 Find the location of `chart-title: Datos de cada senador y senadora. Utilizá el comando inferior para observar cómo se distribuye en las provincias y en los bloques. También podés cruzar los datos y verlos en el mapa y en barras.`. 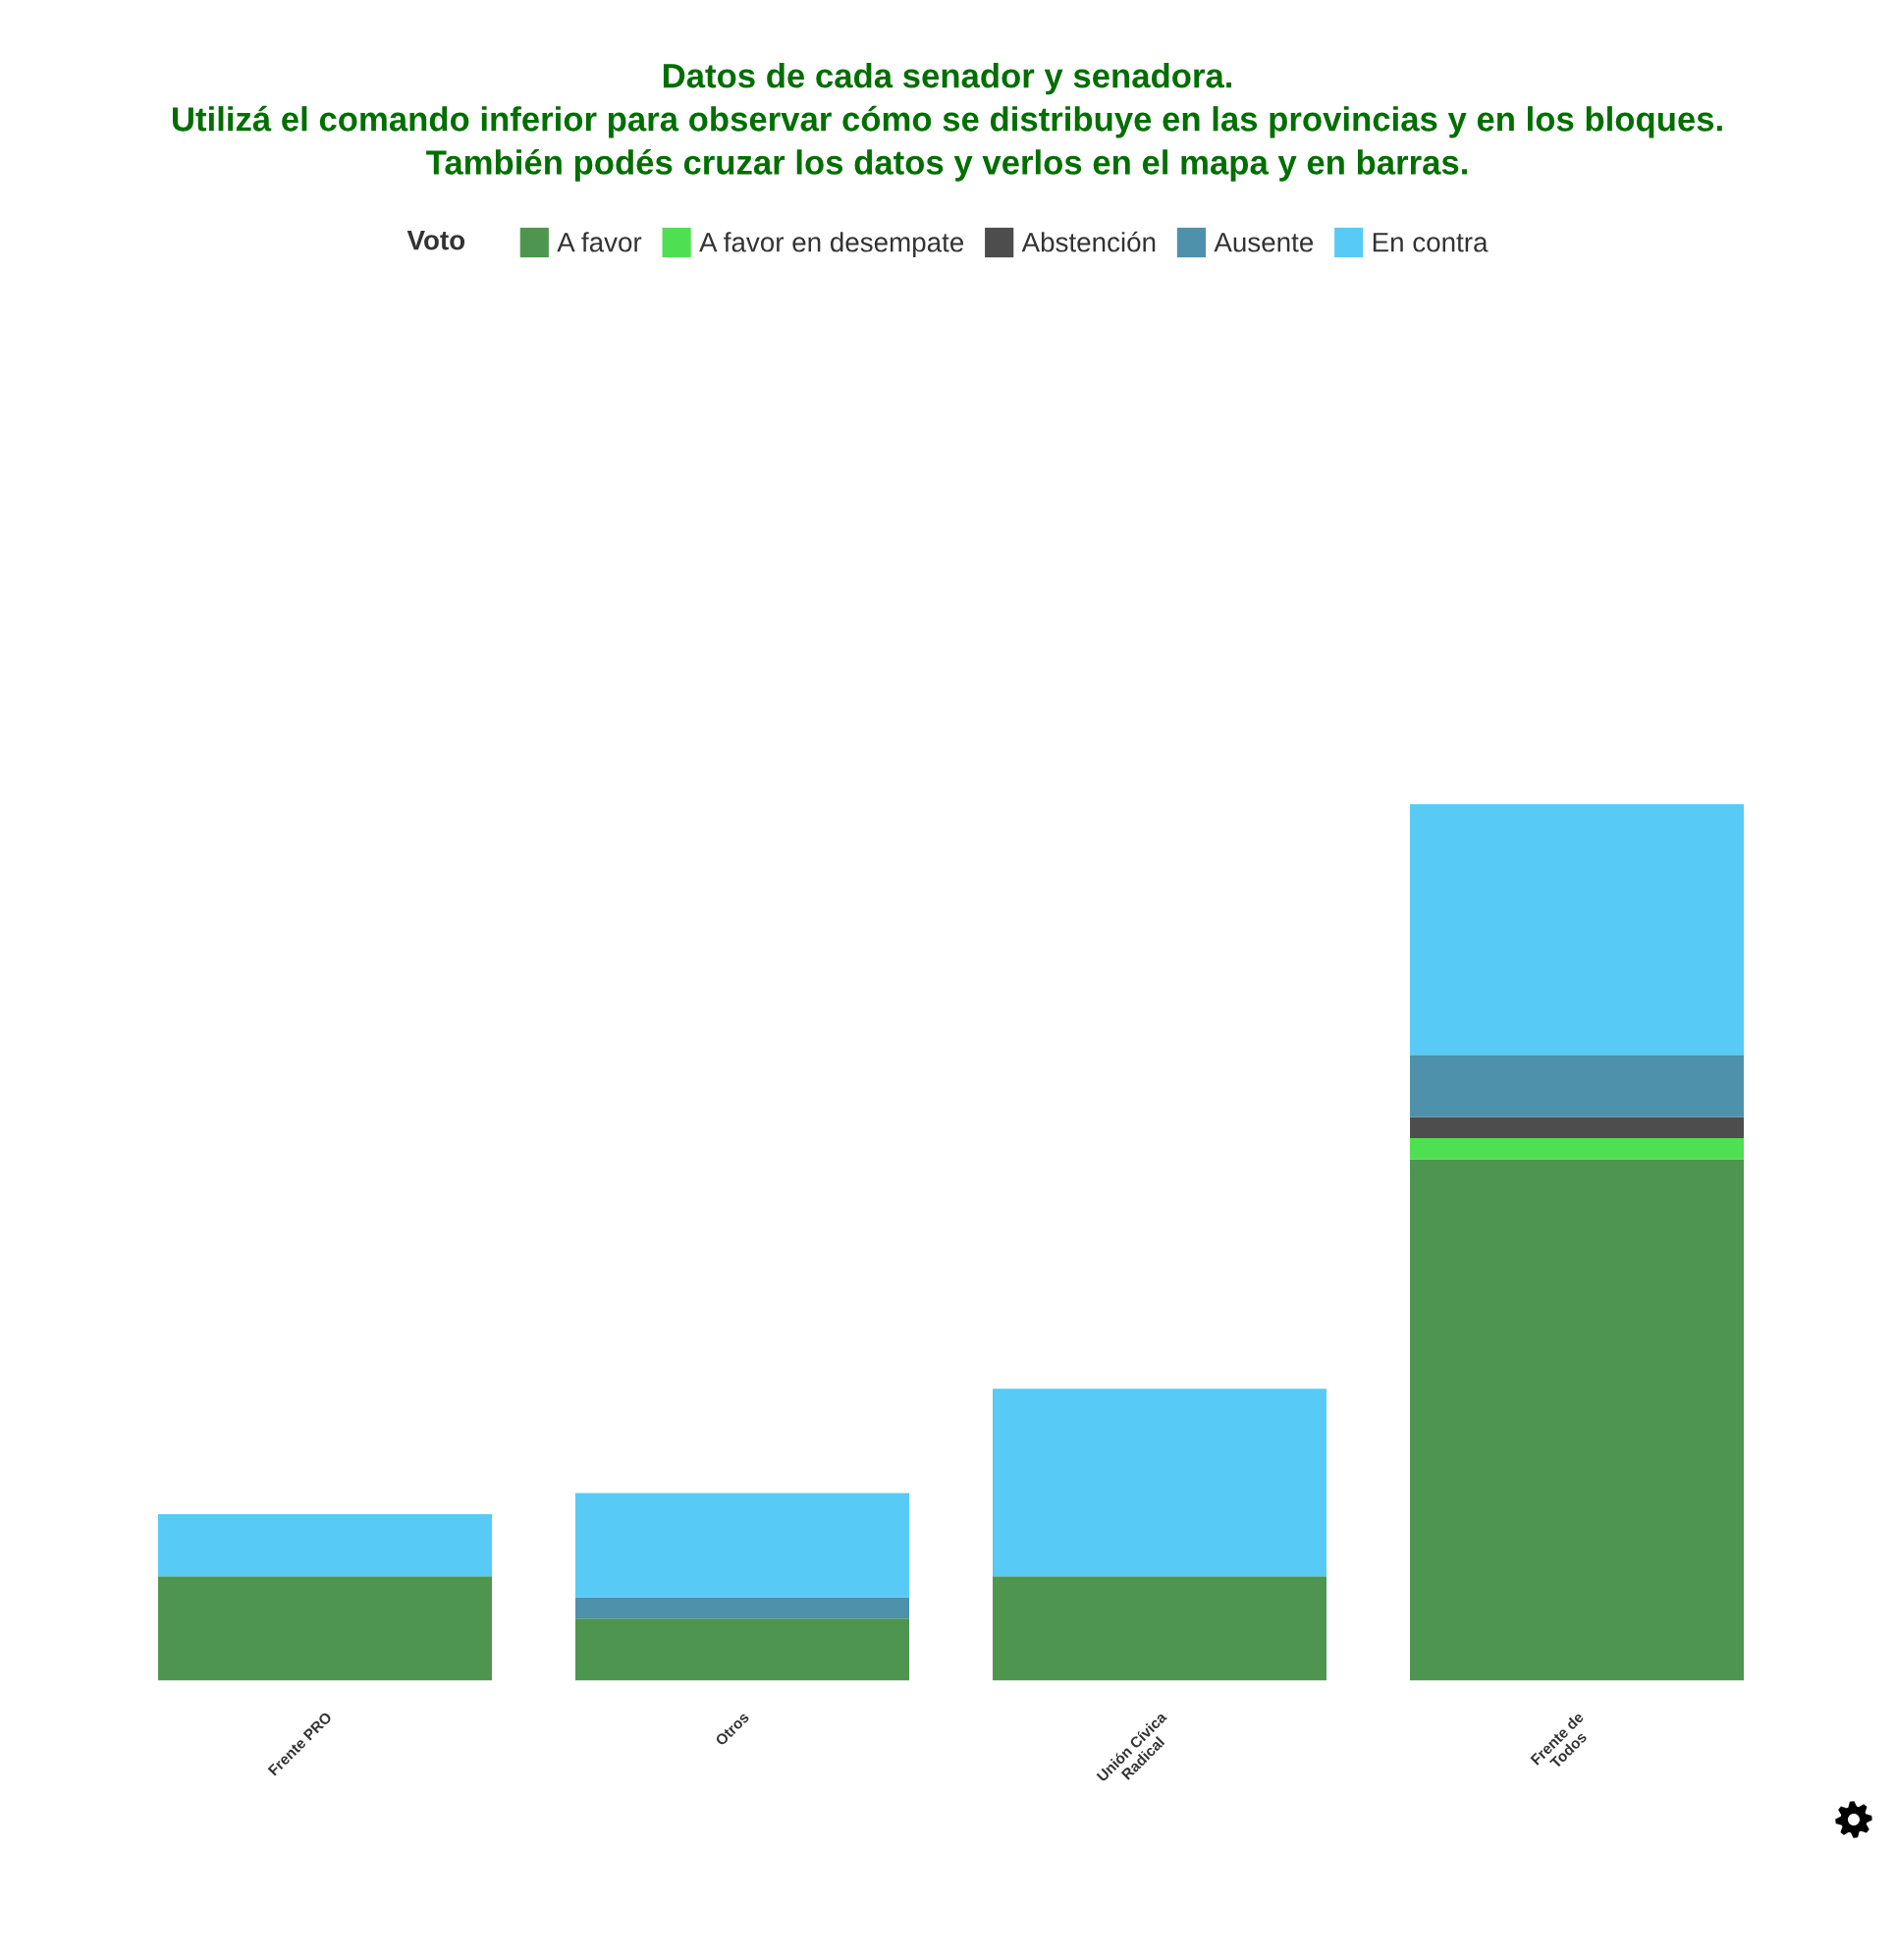

chart-title: Datos de cada senador y senadora. Utilizá el comando inferior para observar cómo se distribuye en las provincias y en los bloques. También podés cruzar los datos y verlos en el mapa y en barras. is located at coordinates (947, 122).